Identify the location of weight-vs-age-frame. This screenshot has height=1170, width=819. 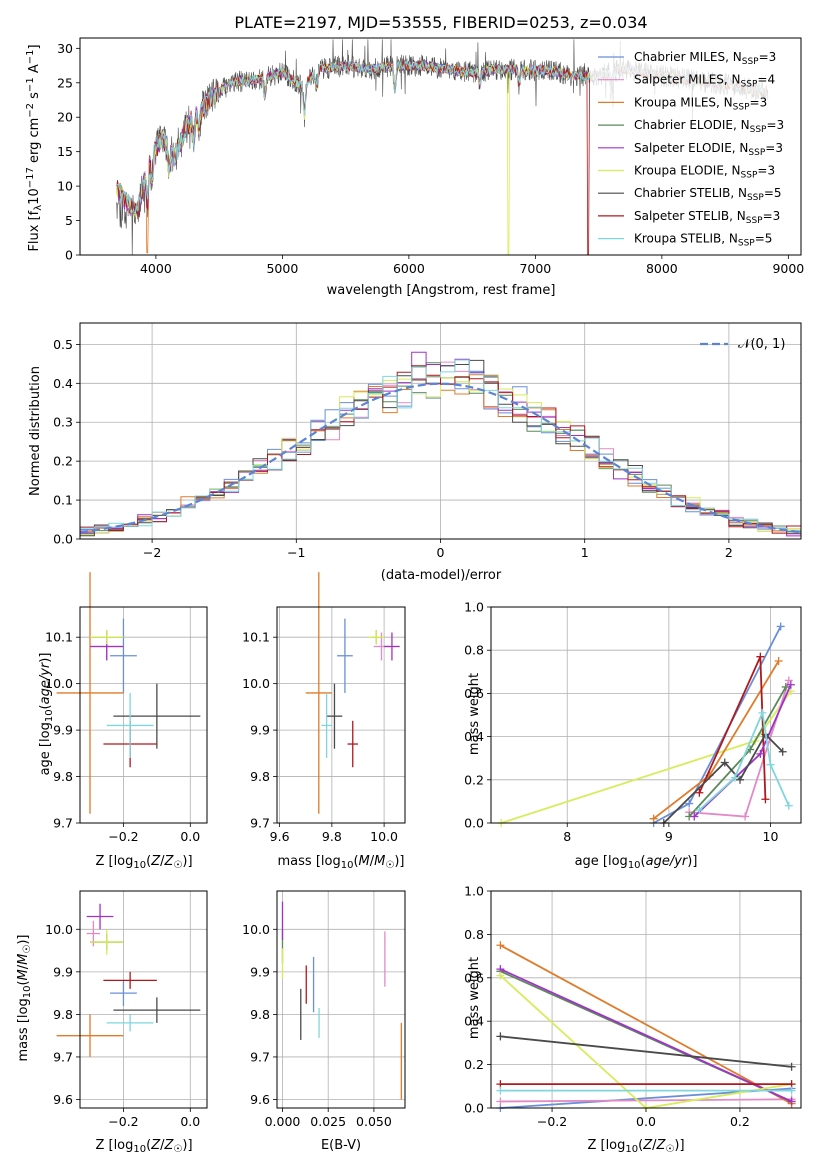
(646, 715).